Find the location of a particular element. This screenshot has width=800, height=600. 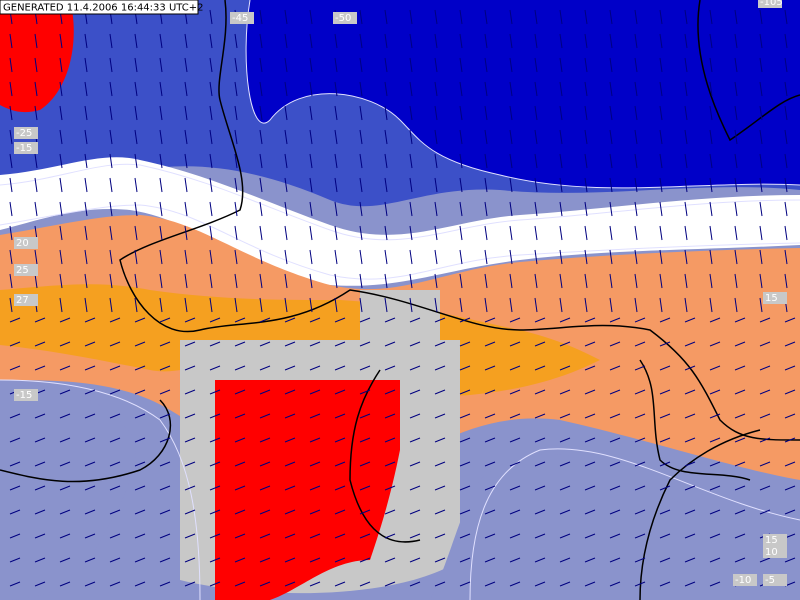

label-bg is located at coordinates (775, 552).